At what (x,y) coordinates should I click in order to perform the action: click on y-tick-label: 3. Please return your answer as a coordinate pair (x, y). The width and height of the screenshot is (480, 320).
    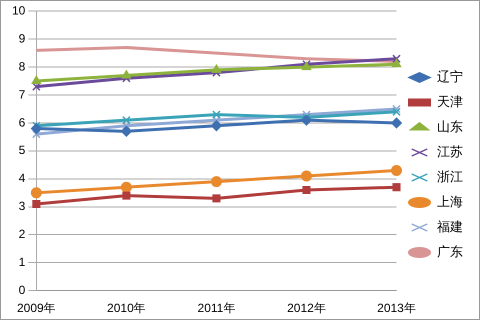
    Looking at the image, I should click on (22, 206).